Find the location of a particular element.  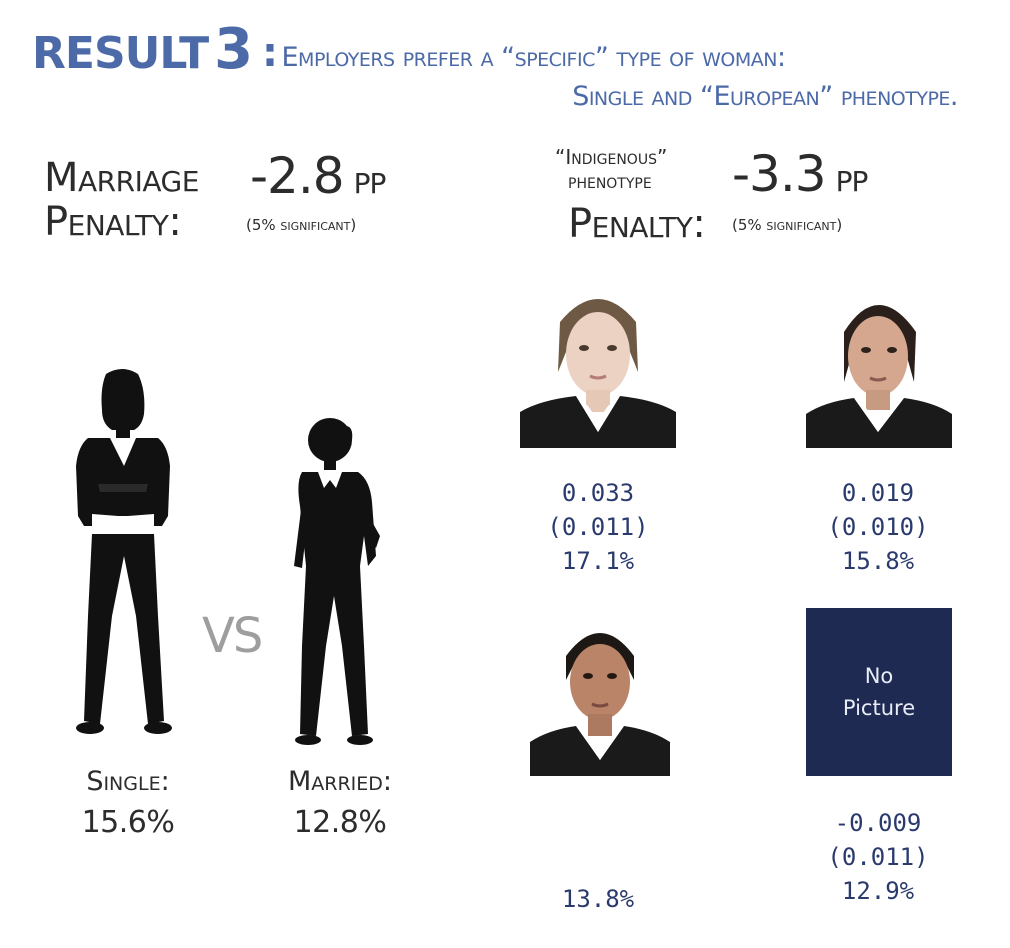

married-label: Married: is located at coordinates (340, 781).